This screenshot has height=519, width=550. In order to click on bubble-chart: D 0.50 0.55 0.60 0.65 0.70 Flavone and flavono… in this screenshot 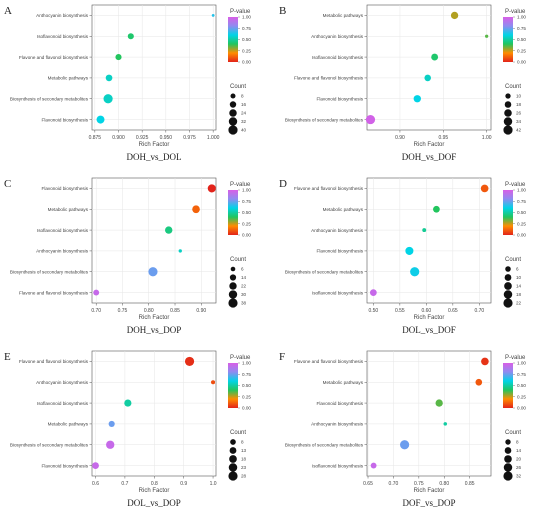, I will do `click(402, 256)`.